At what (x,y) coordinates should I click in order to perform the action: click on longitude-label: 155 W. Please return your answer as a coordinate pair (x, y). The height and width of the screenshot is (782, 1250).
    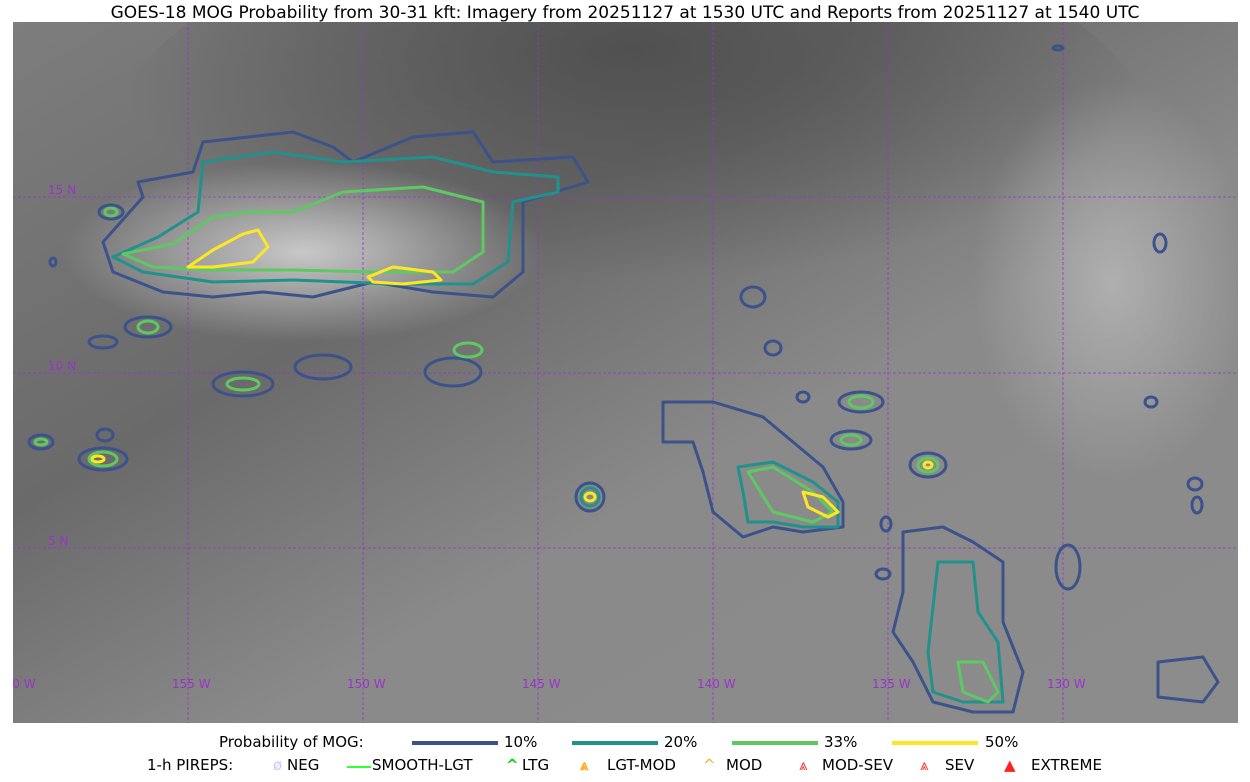
    Looking at the image, I should click on (191, 684).